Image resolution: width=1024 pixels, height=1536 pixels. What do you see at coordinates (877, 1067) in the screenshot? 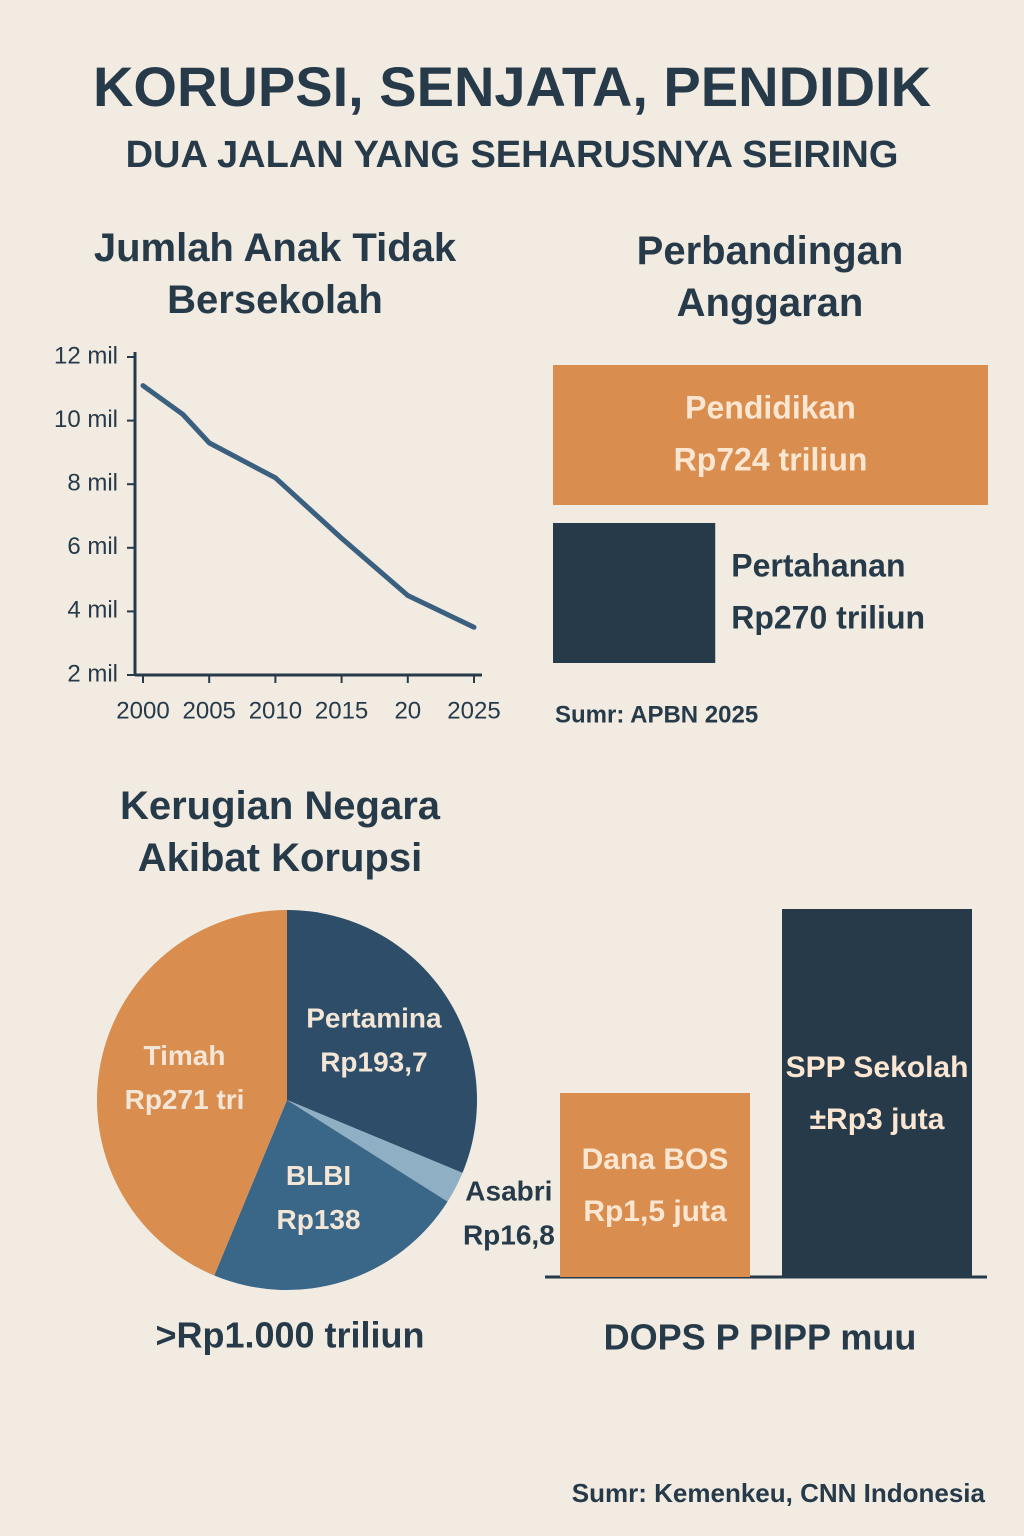
I see `bar-category: SPP Sekolah` at bounding box center [877, 1067].